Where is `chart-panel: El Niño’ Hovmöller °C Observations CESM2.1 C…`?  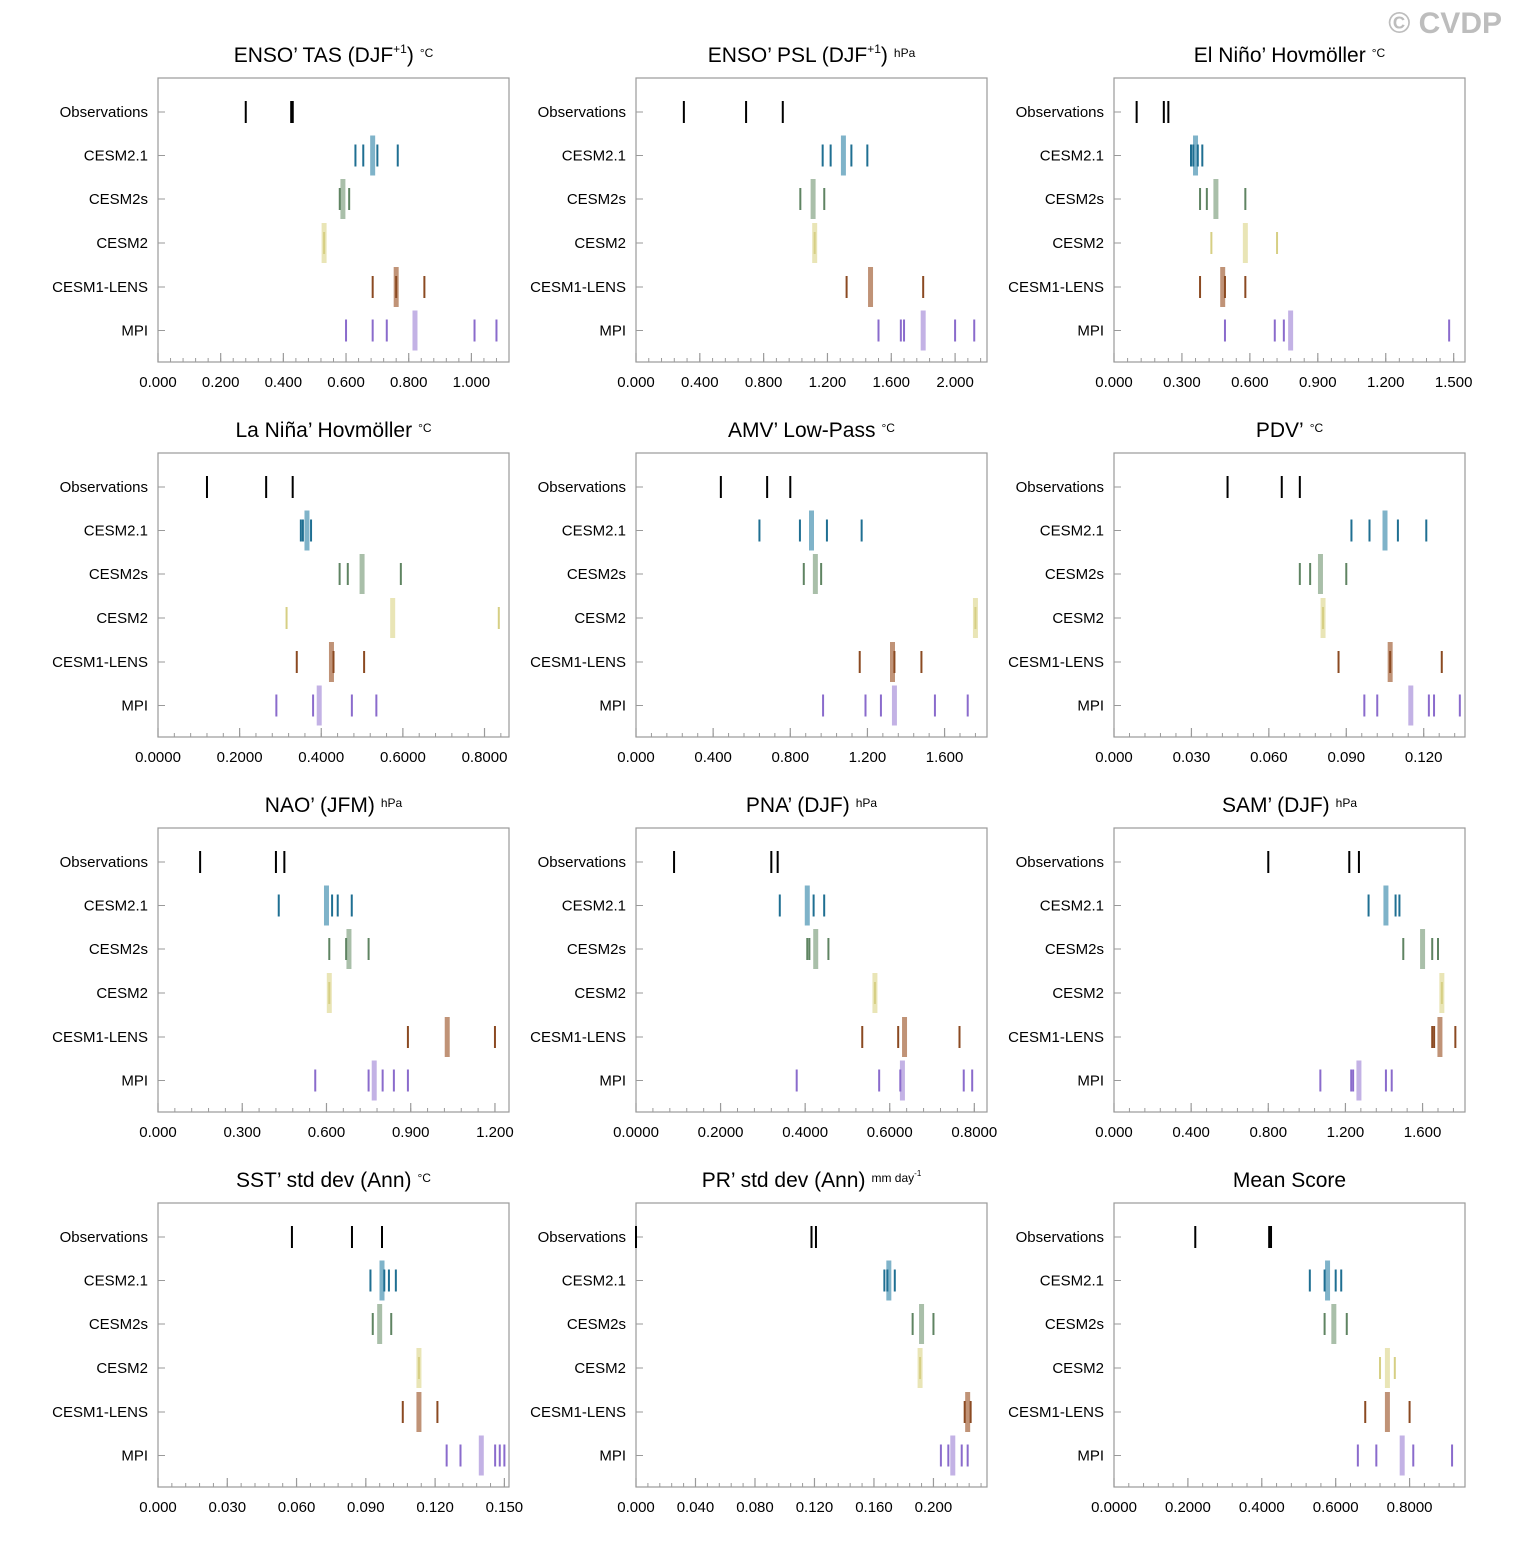
chart-panel: El Niño’ Hovmöller °C Observations CESM2.1 C… is located at coordinates (1240, 217).